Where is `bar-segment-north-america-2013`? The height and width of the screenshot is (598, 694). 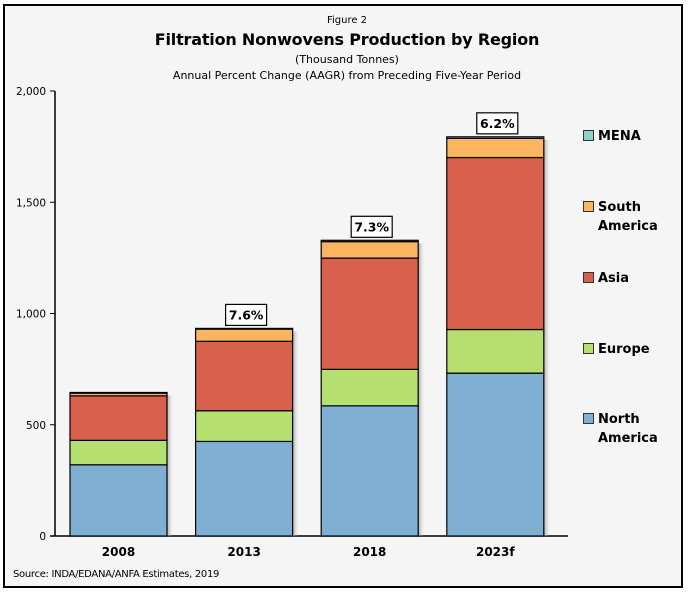 bar-segment-north-america-2013 is located at coordinates (244, 488).